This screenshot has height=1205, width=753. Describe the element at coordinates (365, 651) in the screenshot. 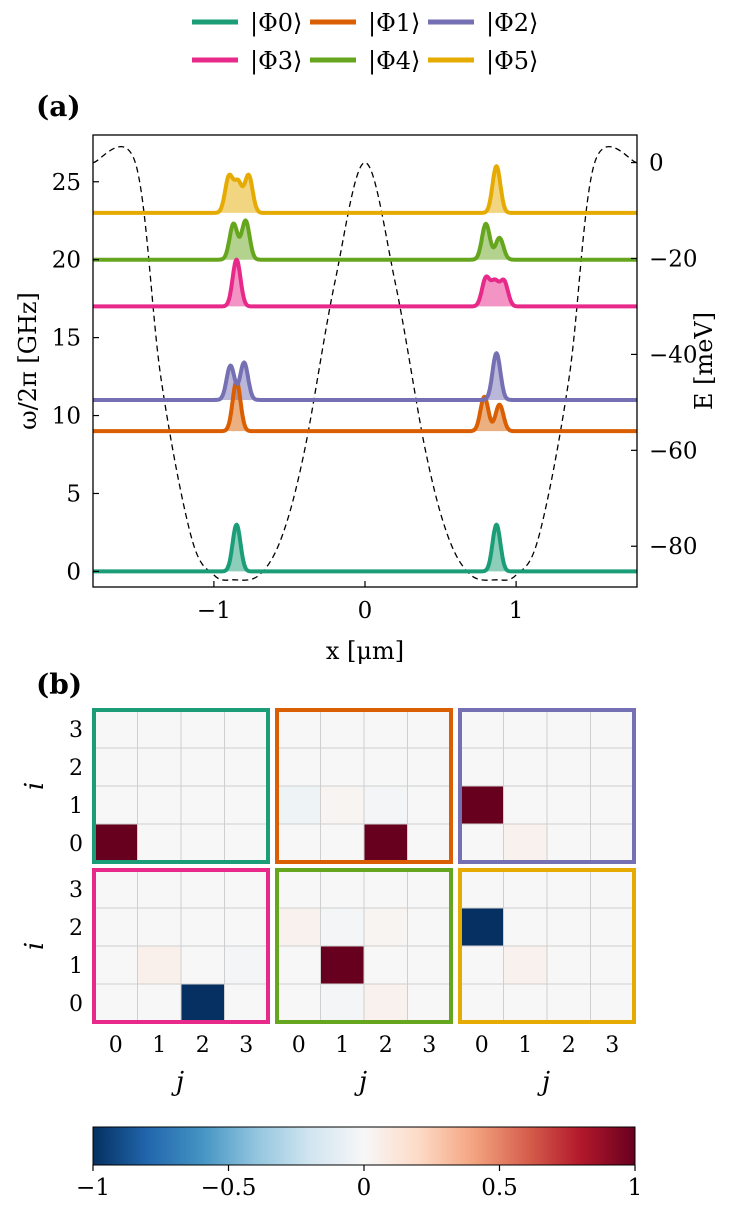

I see `x-axis-label: x [μm]` at that location.